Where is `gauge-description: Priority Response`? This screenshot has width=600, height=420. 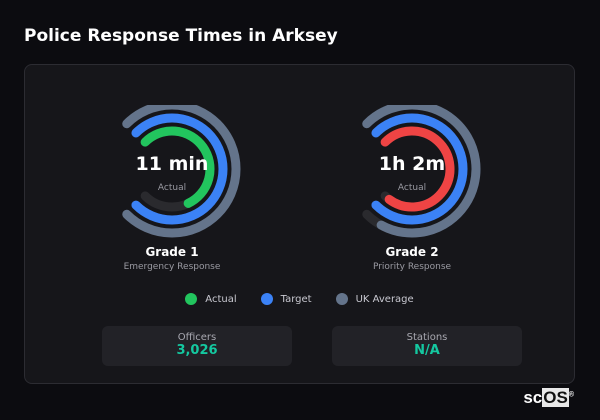
gauge-description: Priority Response is located at coordinates (412, 267).